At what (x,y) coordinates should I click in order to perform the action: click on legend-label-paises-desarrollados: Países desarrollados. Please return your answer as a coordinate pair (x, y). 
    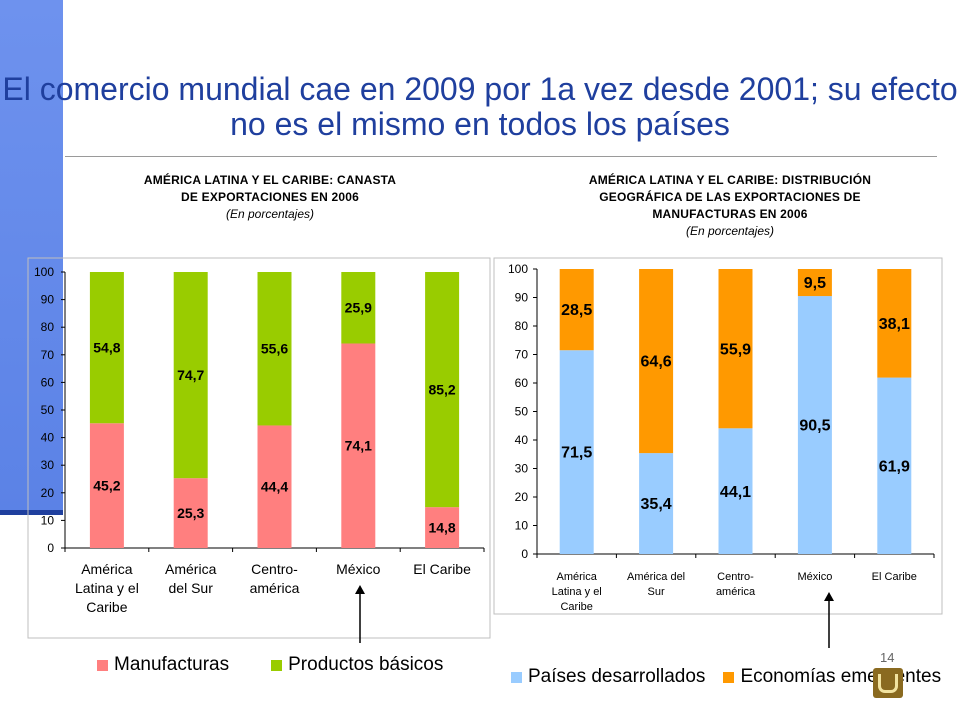
    Looking at the image, I should click on (617, 676).